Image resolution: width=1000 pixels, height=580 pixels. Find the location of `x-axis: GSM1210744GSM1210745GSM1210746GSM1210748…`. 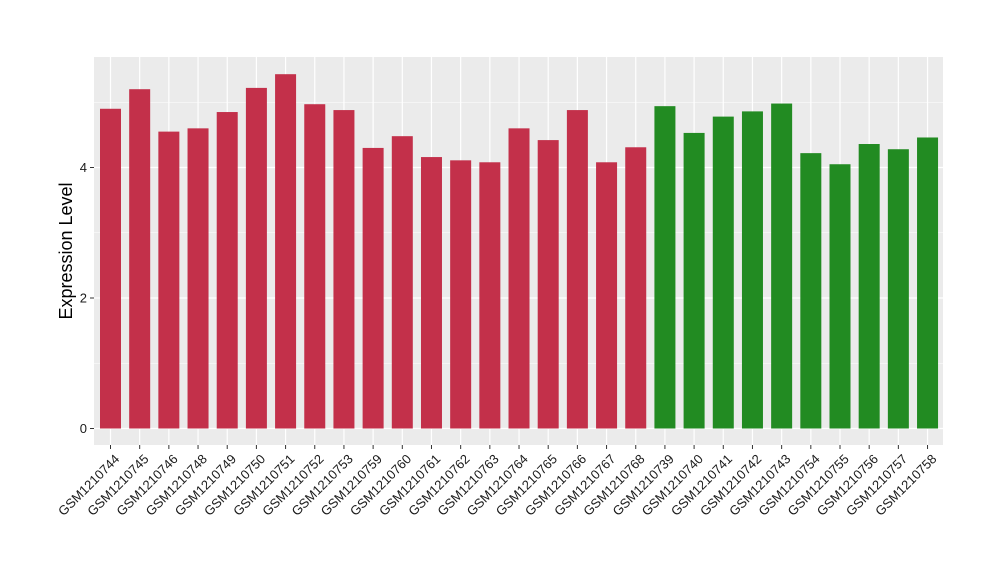

x-axis: GSM1210744GSM1210745GSM1210746GSM1210748… is located at coordinates (497, 482).